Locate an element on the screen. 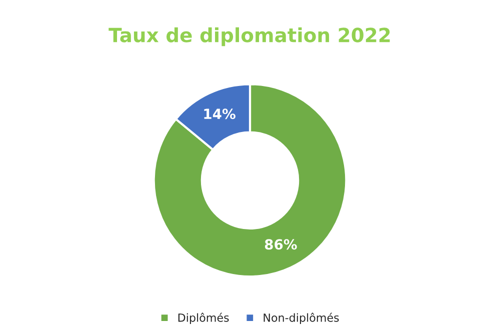  chart-title: Taux de diplomation 2022 is located at coordinates (249, 36).